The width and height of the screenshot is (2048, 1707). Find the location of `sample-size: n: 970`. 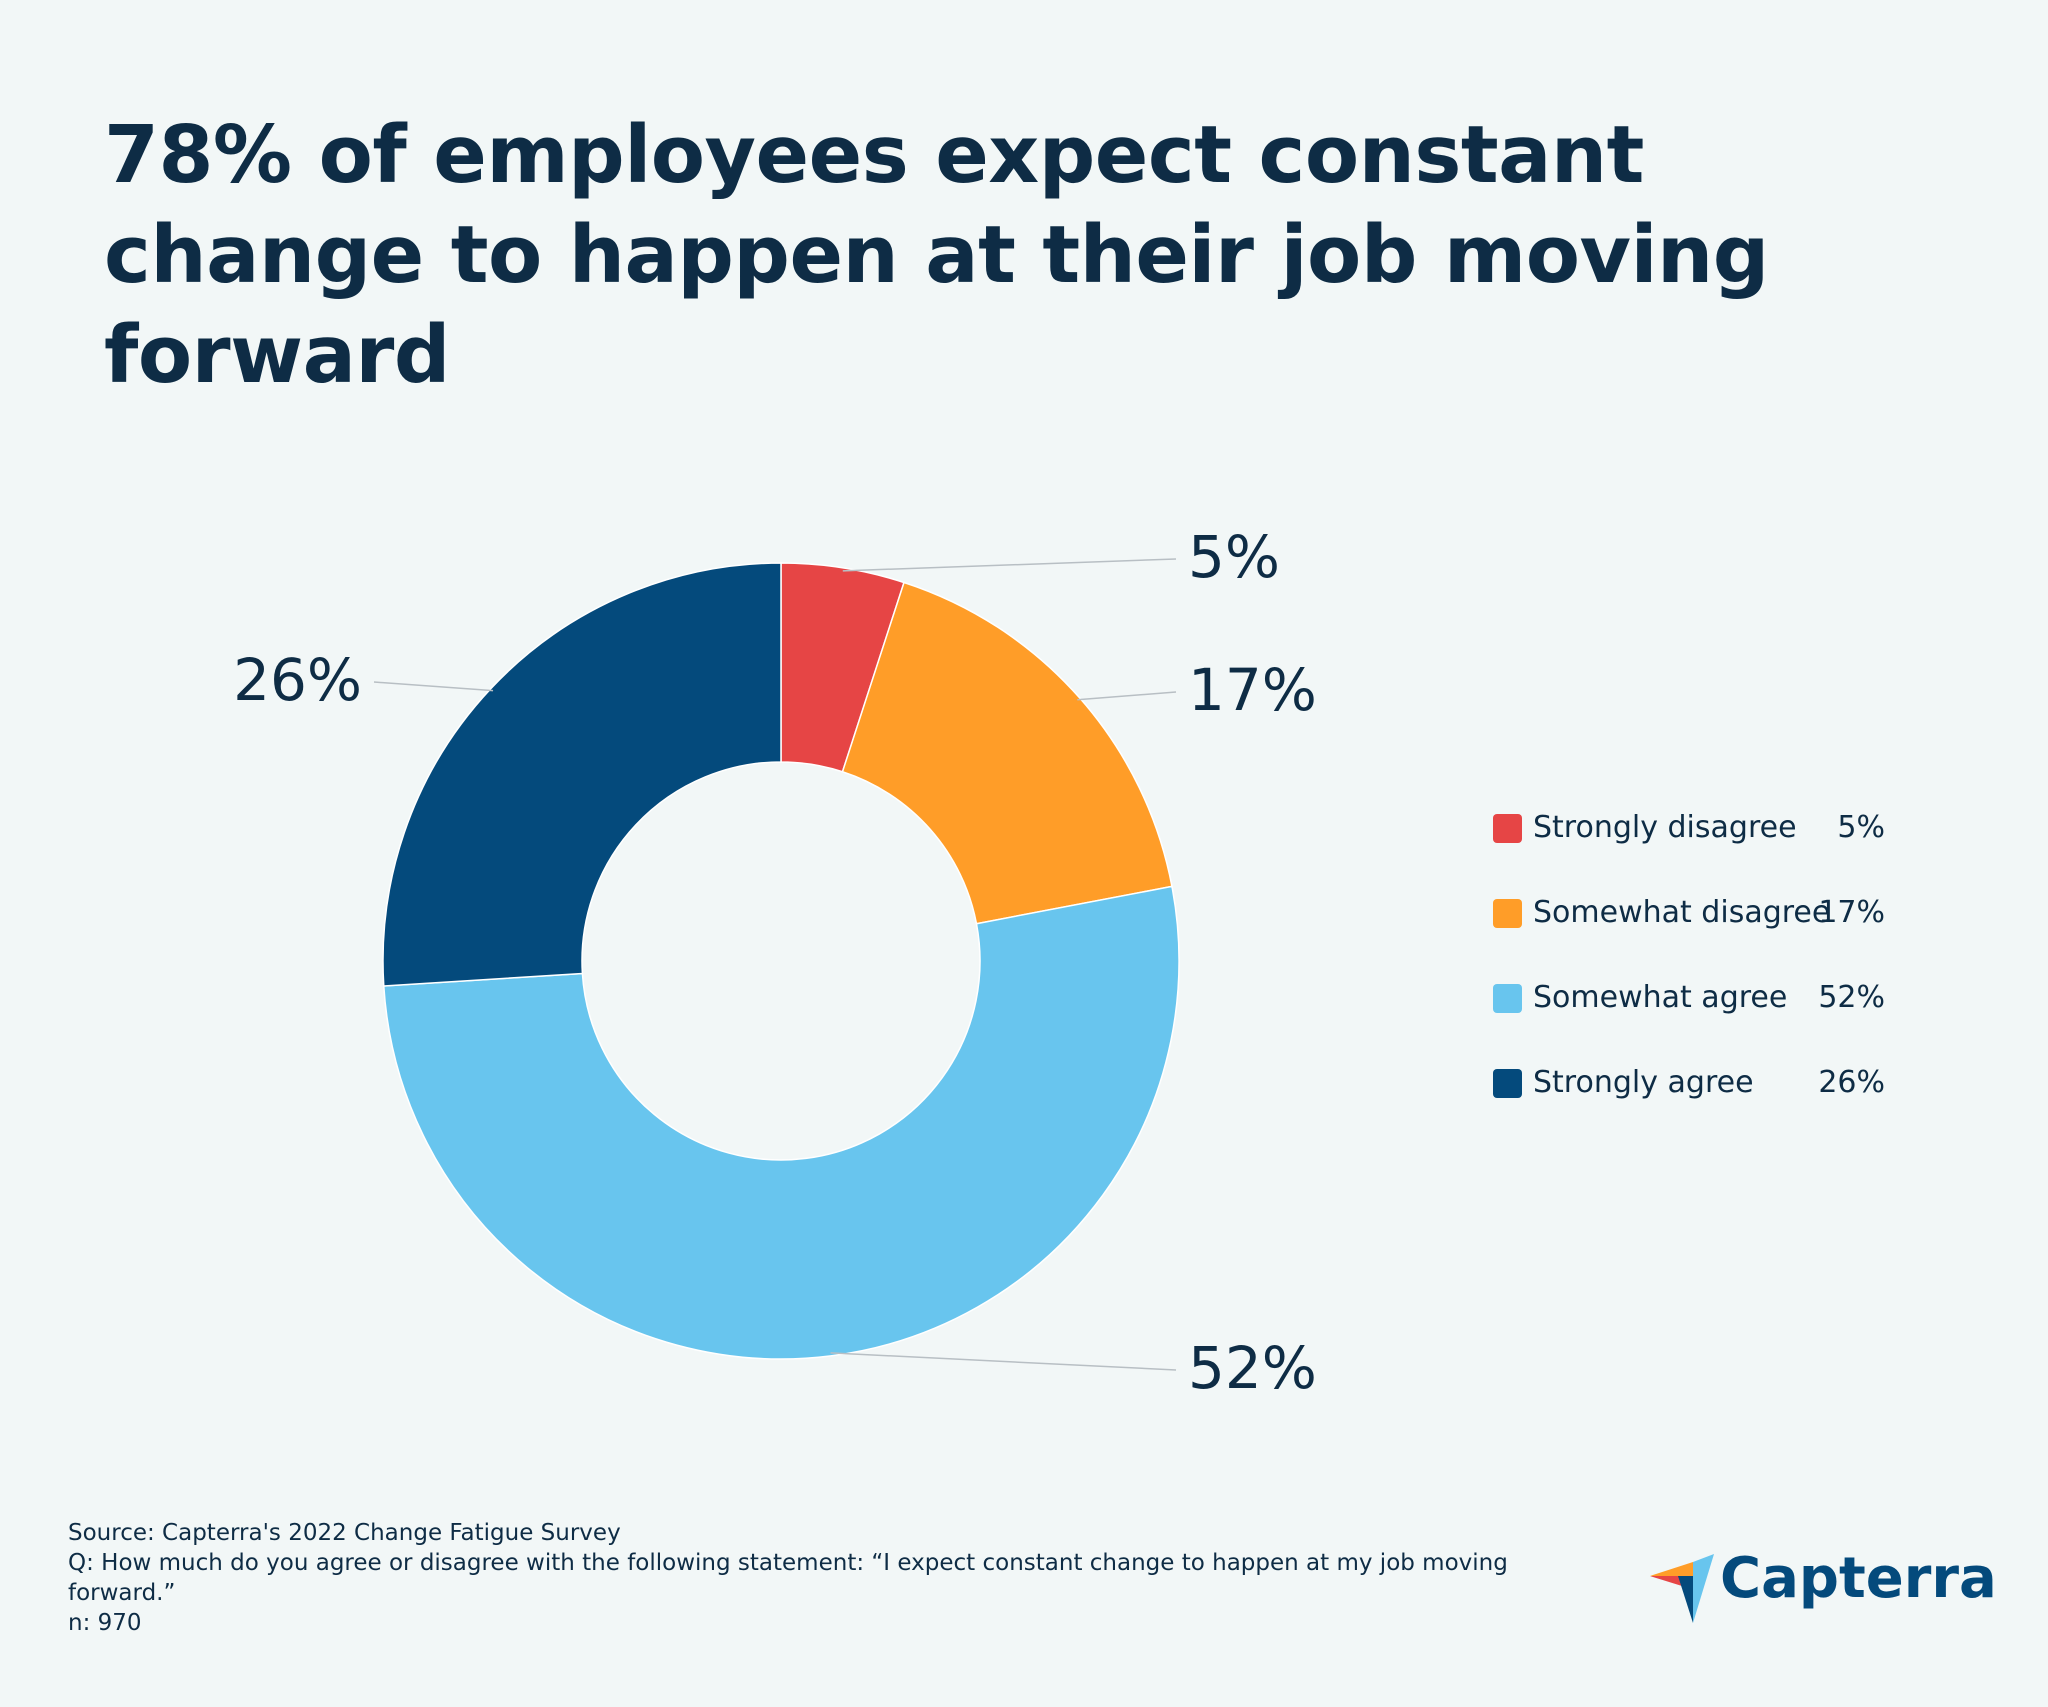

sample-size: n: 970 is located at coordinates (105, 1623).